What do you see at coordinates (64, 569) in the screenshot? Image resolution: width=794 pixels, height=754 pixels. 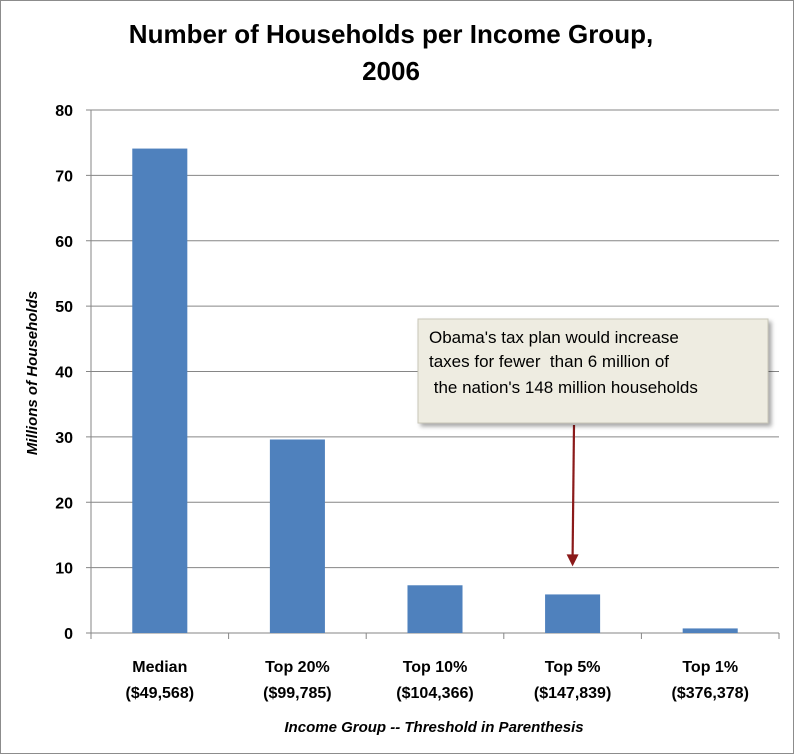 I see `y-tick-label: 10` at bounding box center [64, 569].